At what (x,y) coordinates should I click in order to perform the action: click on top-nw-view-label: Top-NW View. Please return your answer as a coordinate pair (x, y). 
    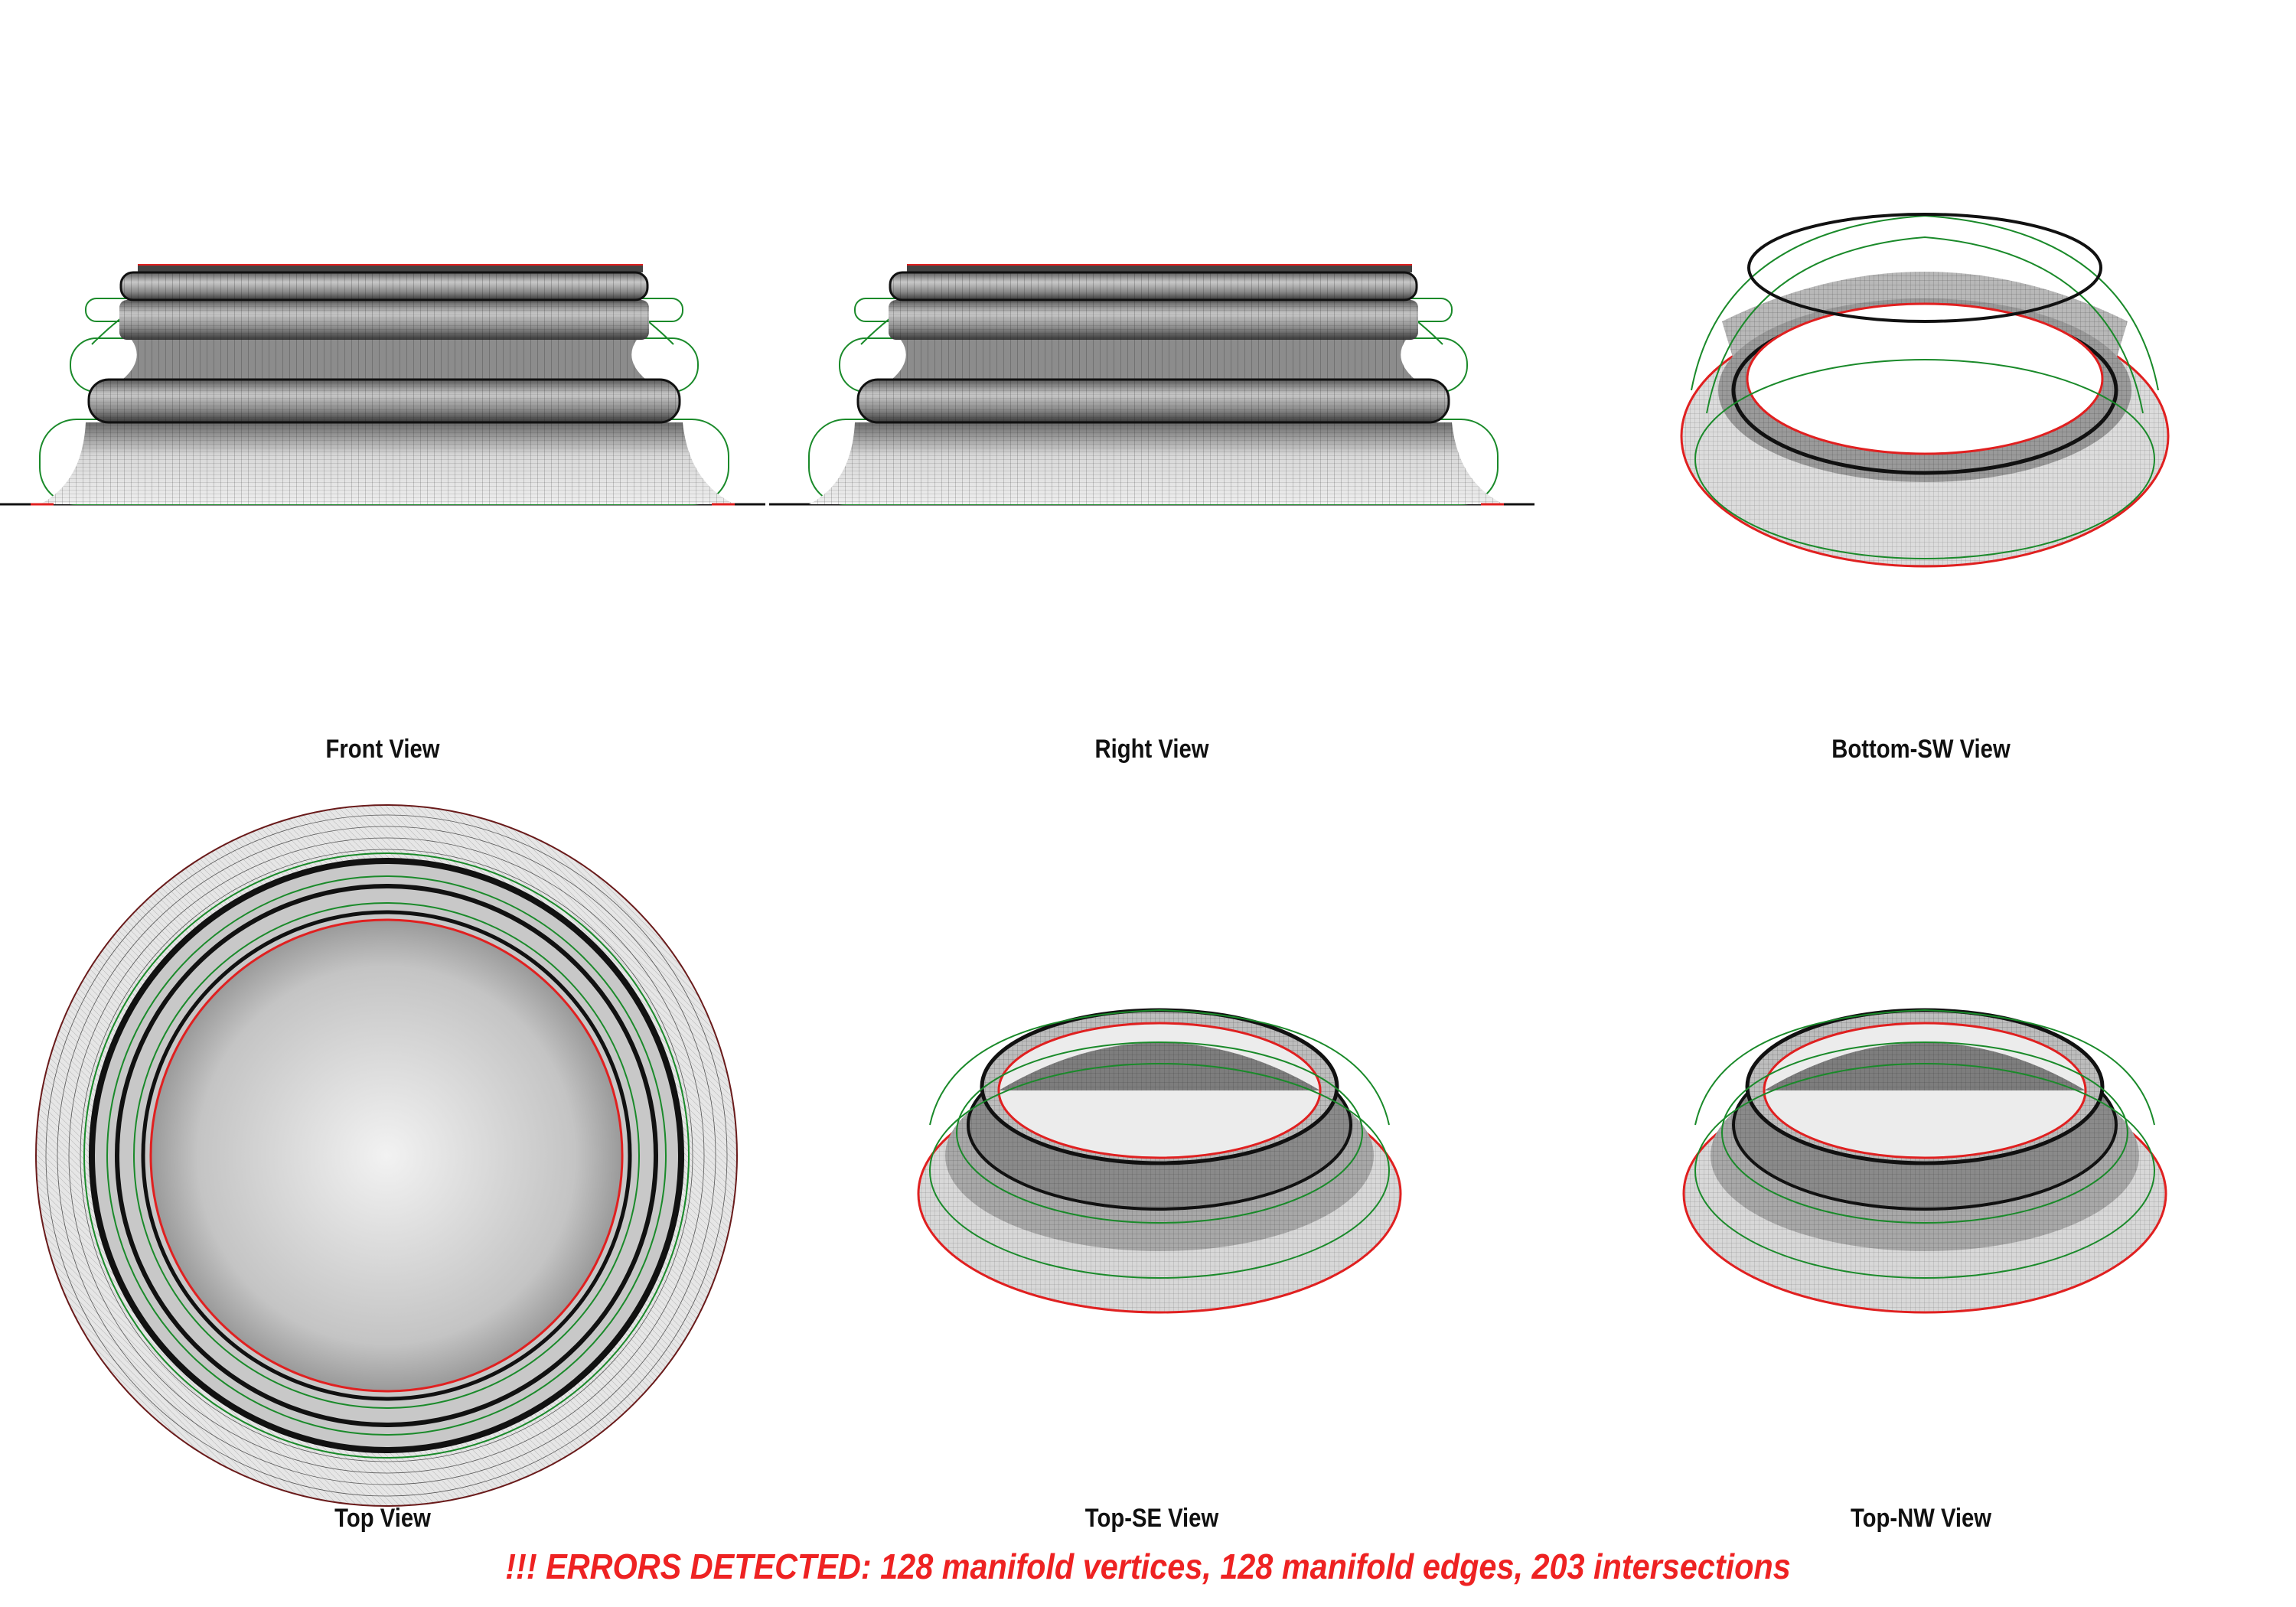
    Looking at the image, I should click on (1921, 1518).